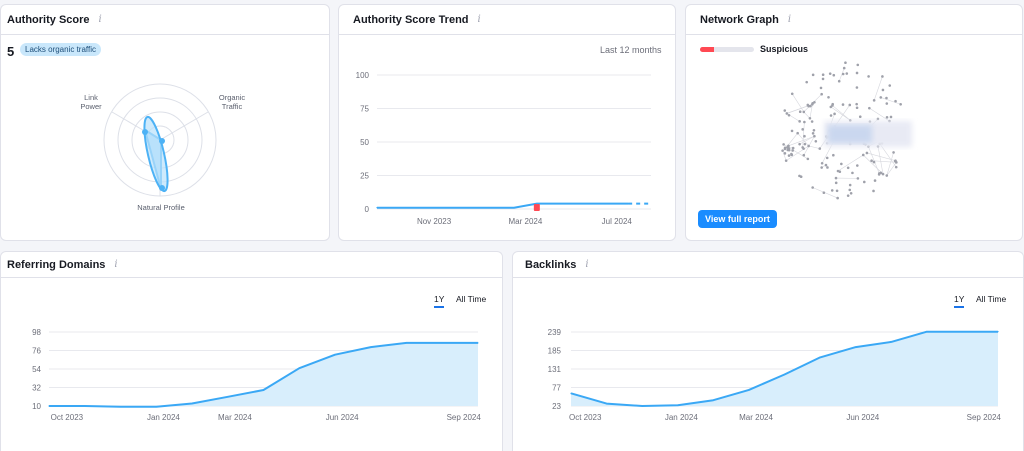 The width and height of the screenshot is (1024, 451). Describe the element at coordinates (631, 50) in the screenshot. I see `period-label: Last 12 months` at that location.